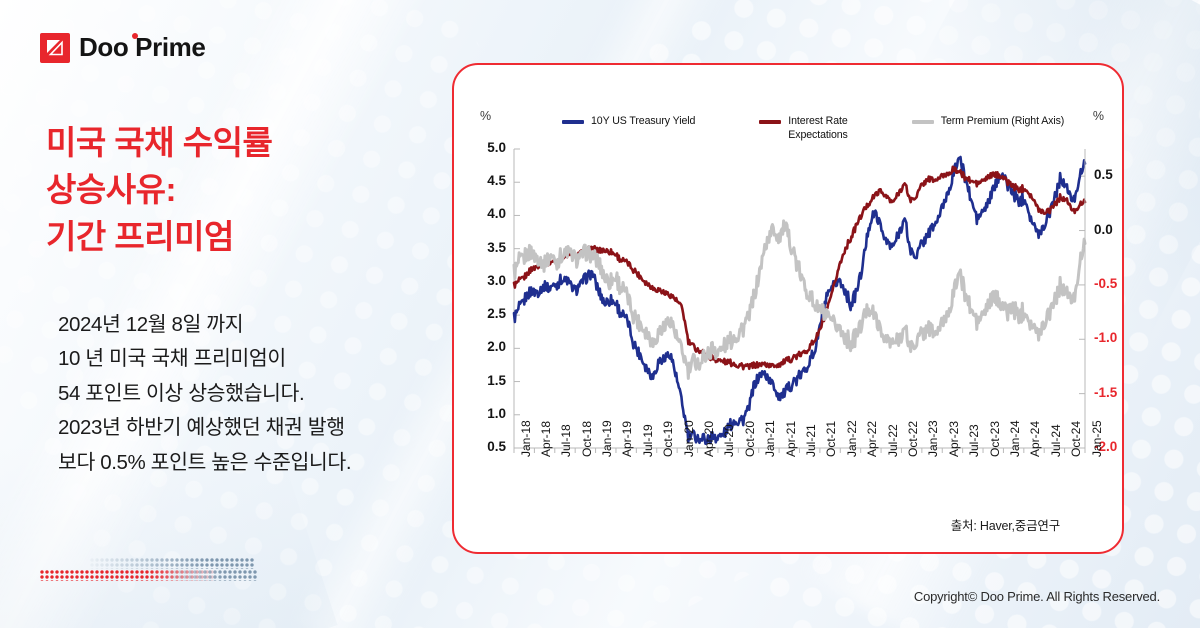  Describe the element at coordinates (111, 189) in the screenshot. I see `page-title-line-2: 상승사유:` at that location.